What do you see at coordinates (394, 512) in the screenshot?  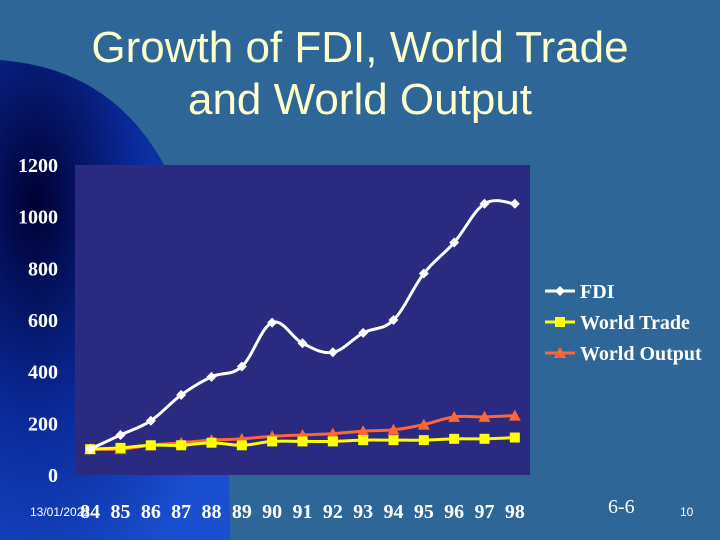 I see `x-tick-label: 94` at bounding box center [394, 512].